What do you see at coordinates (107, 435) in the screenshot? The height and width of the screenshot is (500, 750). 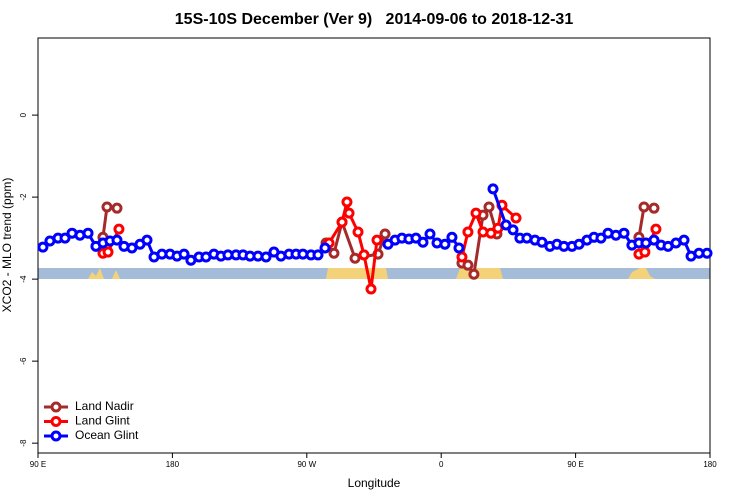 I see `legend-label: Ocean Glint` at bounding box center [107, 435].